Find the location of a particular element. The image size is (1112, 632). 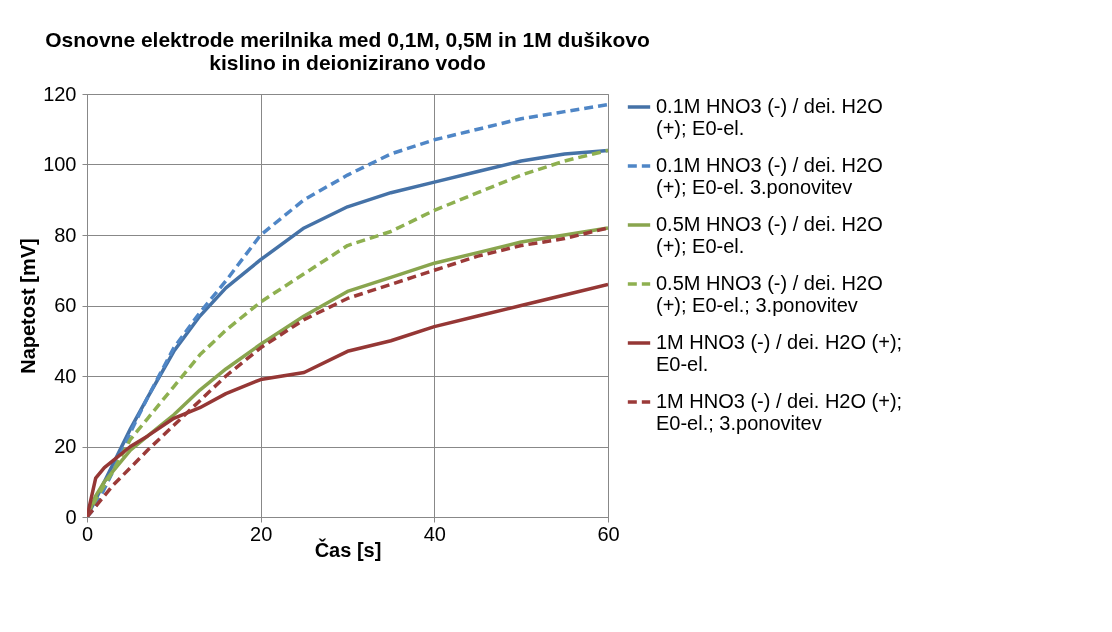

chart-title: Osnovne elektrode merilnika med 0,1M, 0,5M in 1M dušikovo kislino in deionizirano vodo is located at coordinates (347, 51).